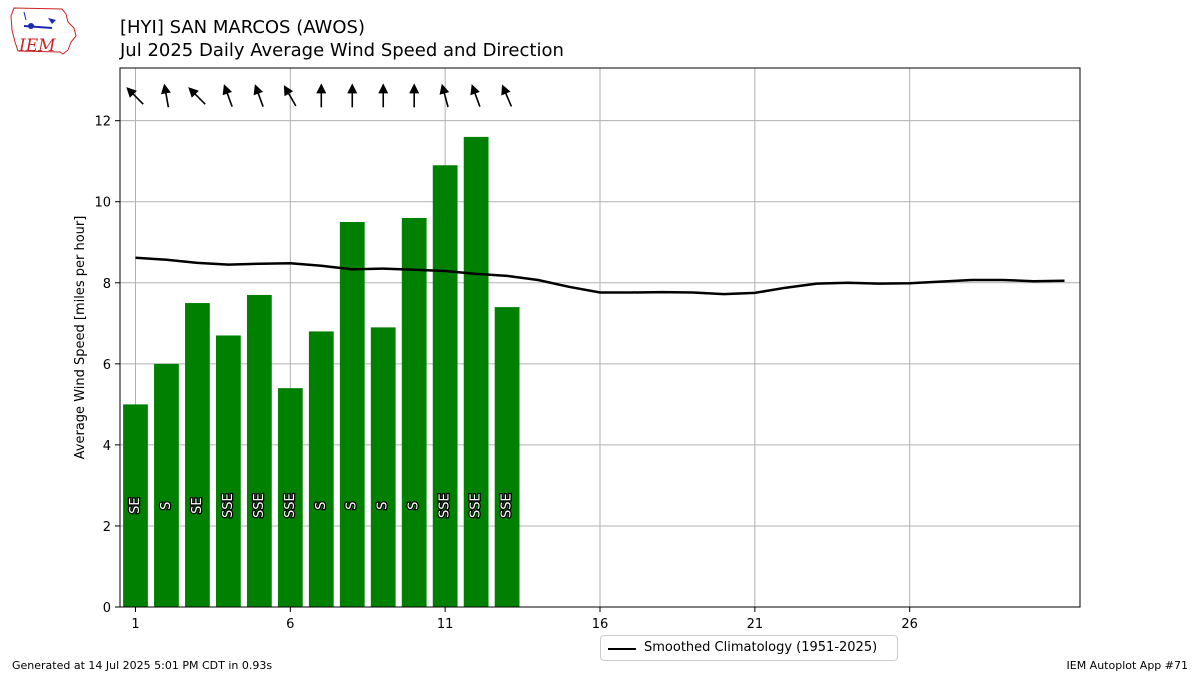 Image resolution: width=1200 pixels, height=675 pixels. I want to click on direction-label-day-11: SSE, so click(445, 505).